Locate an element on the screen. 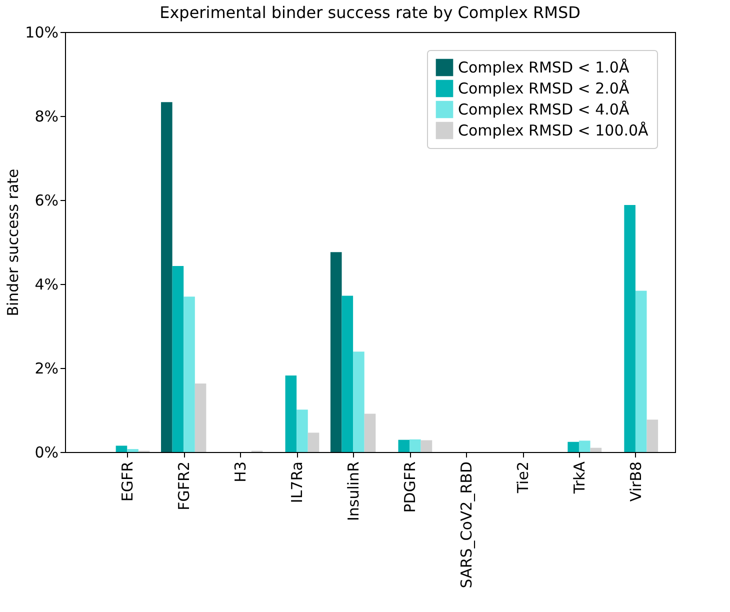 Image resolution: width=730 pixels, height=612 pixels. chart-title: Experimental binder success rate by Complex RMSD is located at coordinates (370, 12).